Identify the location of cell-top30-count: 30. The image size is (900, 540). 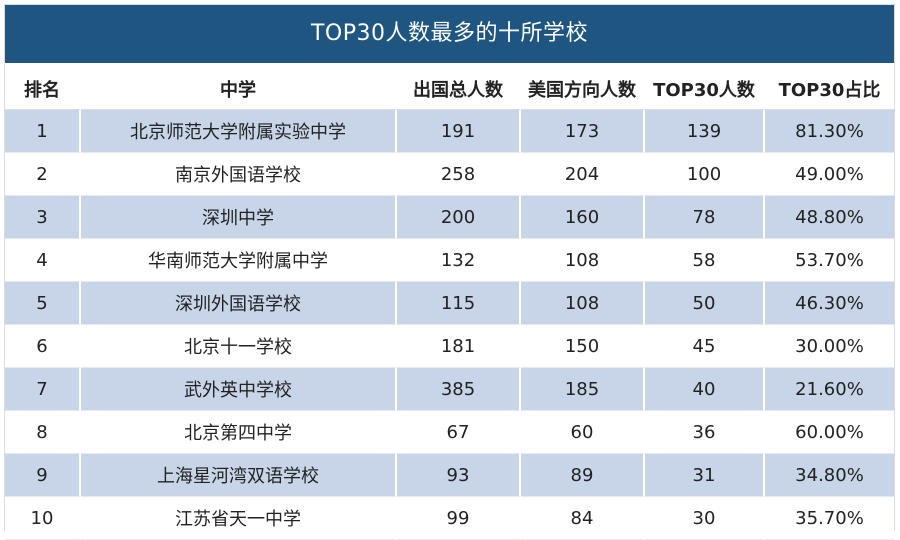
(705, 518).